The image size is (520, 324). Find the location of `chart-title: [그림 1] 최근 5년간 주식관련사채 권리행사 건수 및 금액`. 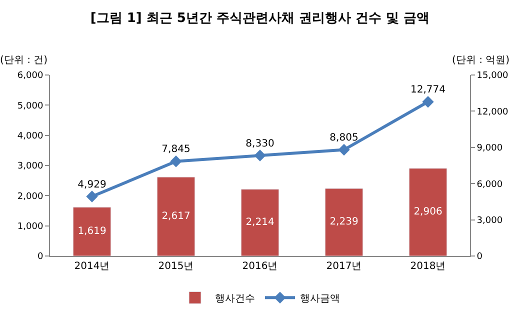

chart-title: [그림 1] 최근 5년간 주식관련사채 권리행사 건수 및 금액 is located at coordinates (260, 18).